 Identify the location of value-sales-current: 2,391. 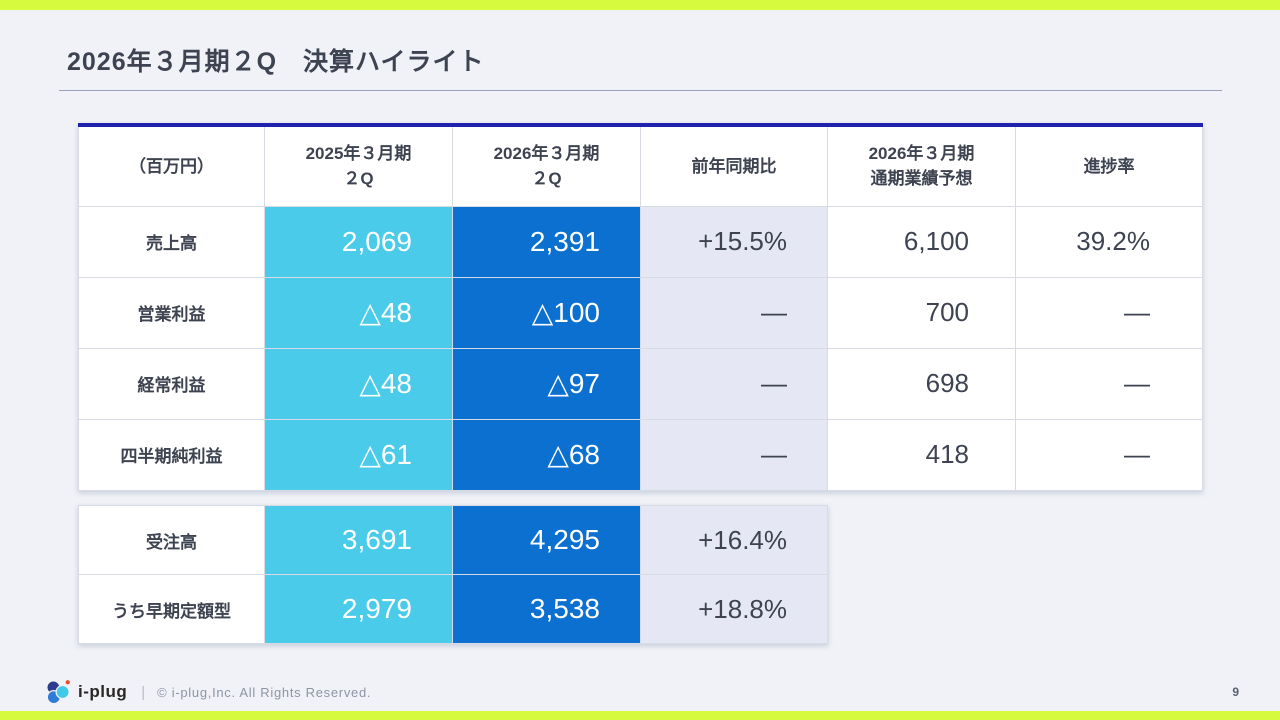
(546, 241).